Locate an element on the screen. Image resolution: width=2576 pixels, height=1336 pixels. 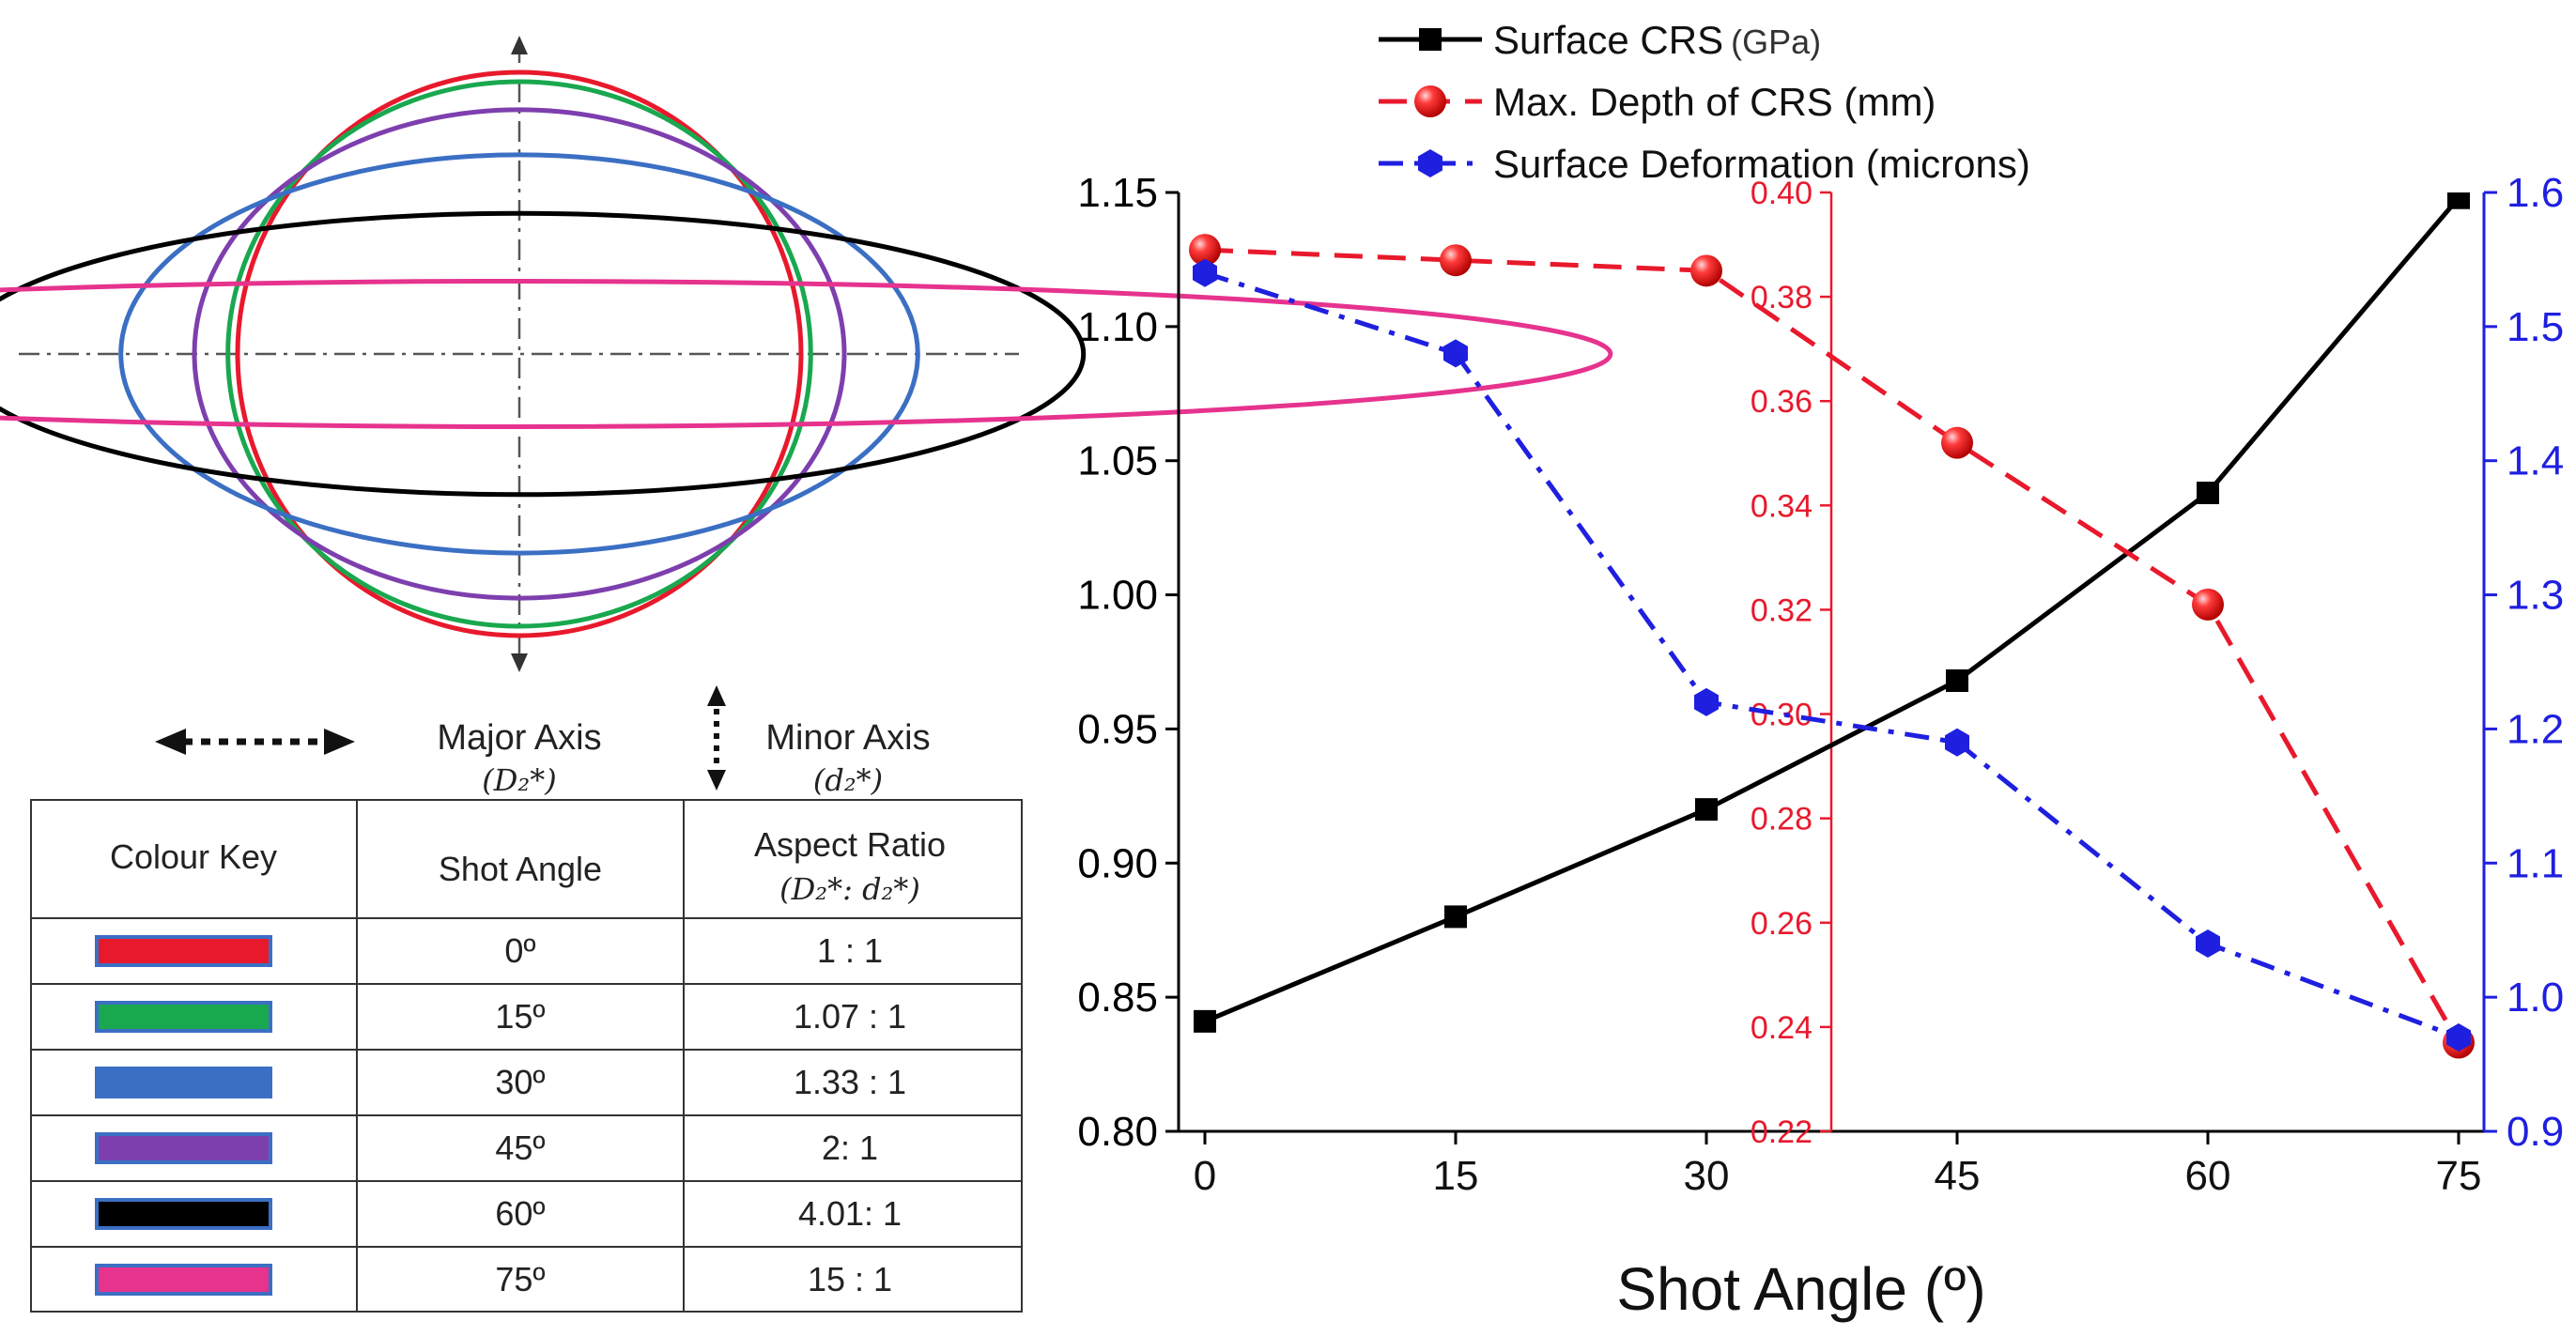
inner-y-tick-label: 0.24 is located at coordinates (1781, 1028).